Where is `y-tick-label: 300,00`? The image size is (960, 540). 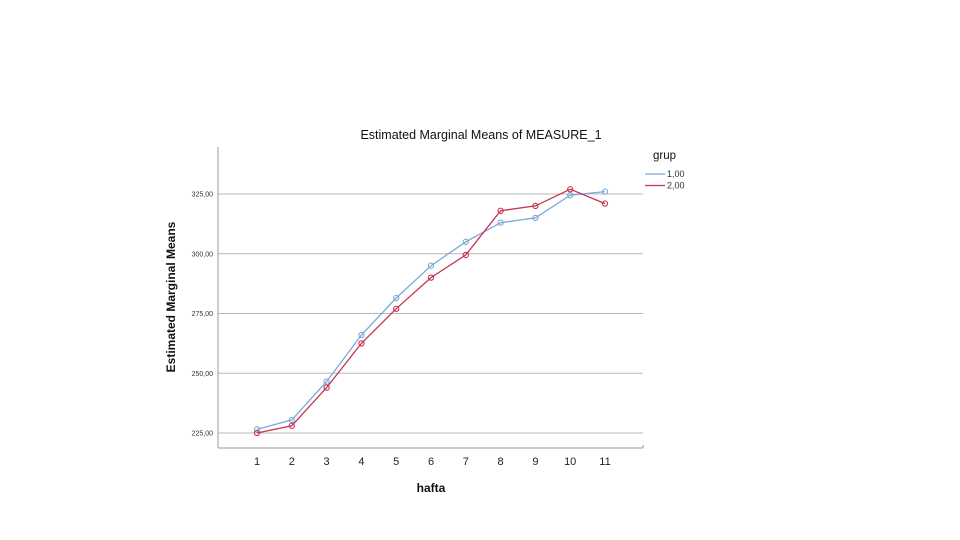
y-tick-label: 300,00 is located at coordinates (203, 254).